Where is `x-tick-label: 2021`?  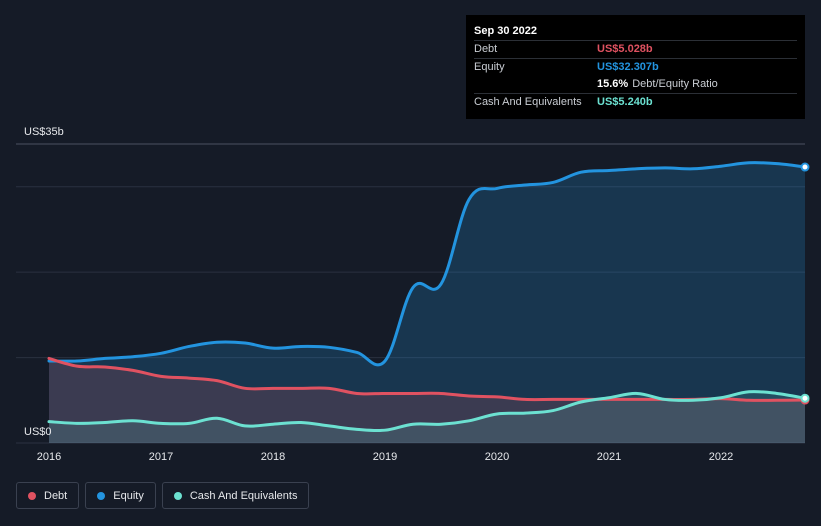 x-tick-label: 2021 is located at coordinates (609, 457).